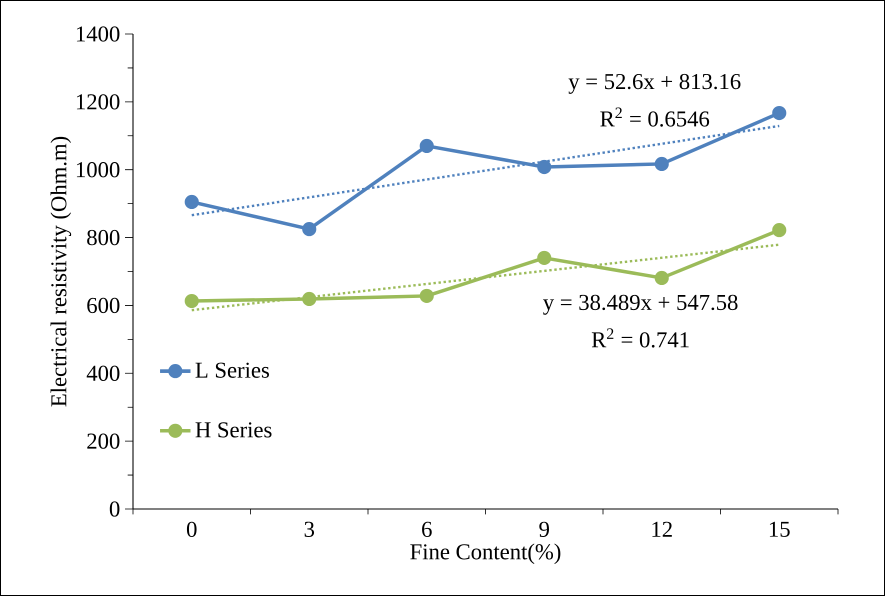 The image size is (885, 596). Describe the element at coordinates (544, 529) in the screenshot. I see `x-tick-label: 9` at that location.